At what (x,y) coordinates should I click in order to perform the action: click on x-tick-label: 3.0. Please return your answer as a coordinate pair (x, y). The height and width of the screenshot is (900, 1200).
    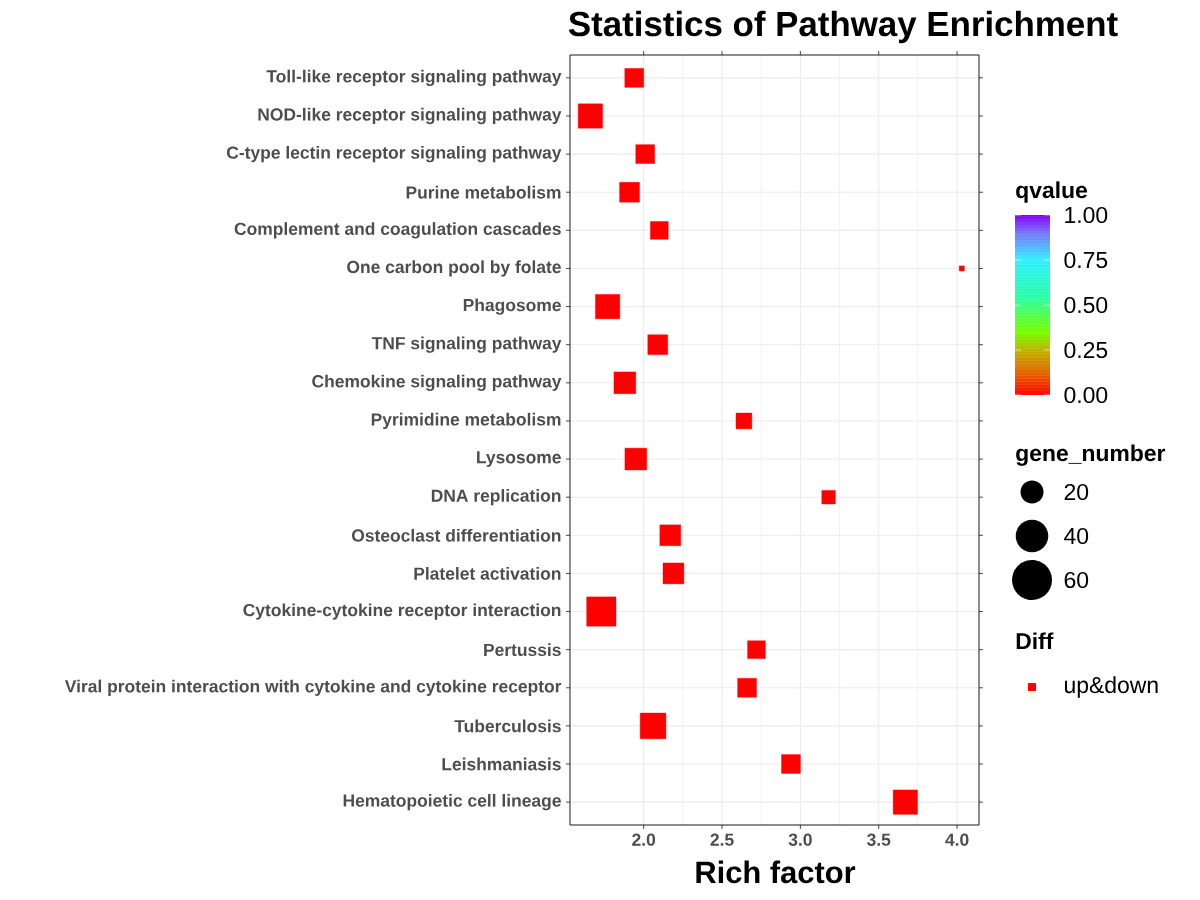
    Looking at the image, I should click on (800, 839).